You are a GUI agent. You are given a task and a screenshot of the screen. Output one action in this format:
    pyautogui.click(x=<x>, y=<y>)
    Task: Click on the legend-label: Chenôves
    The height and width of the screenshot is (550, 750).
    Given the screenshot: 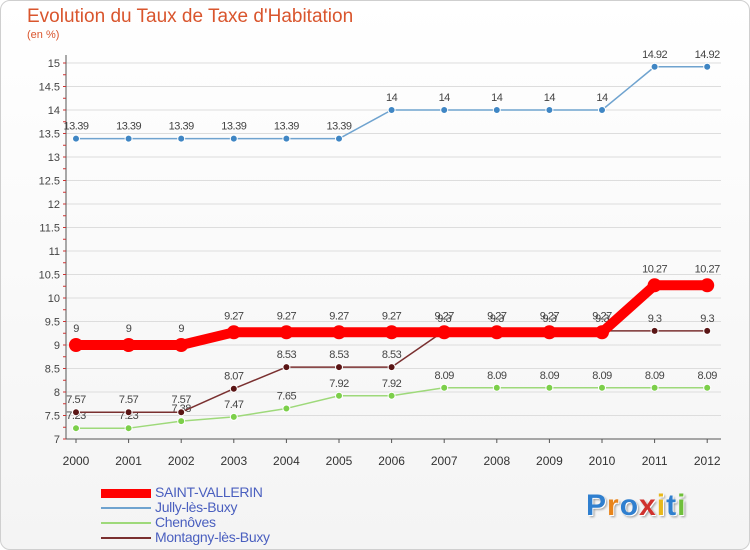 What is the action you would take?
    pyautogui.click(x=185, y=522)
    